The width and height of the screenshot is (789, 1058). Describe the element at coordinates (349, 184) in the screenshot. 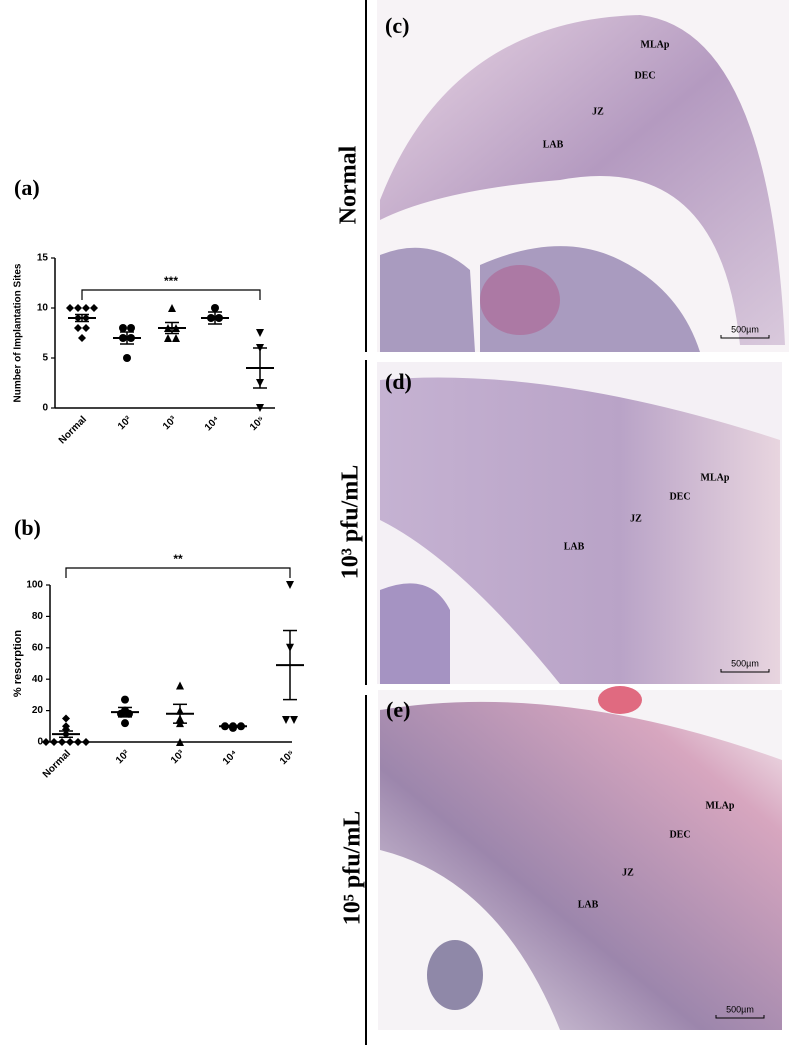

I see `condition-label: Normal` at that location.